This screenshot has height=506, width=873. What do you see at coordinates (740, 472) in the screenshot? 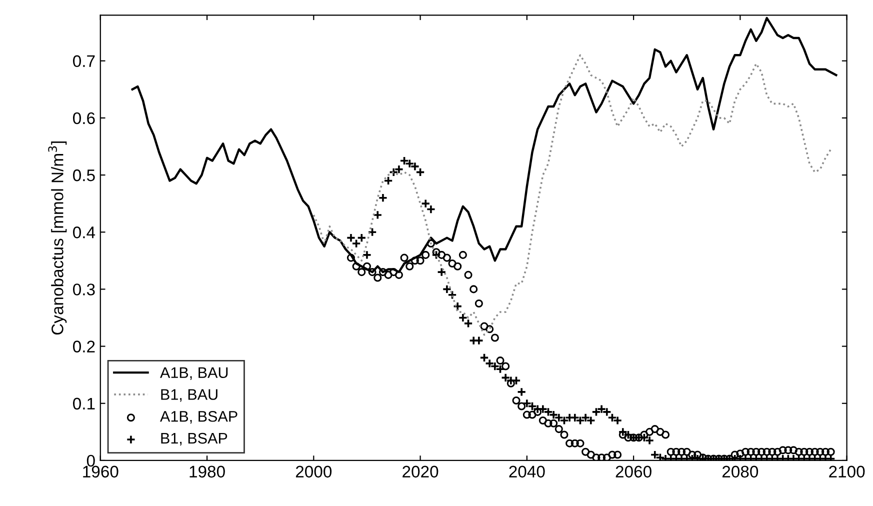
I see `x-tick-label: 2080` at bounding box center [740, 472].